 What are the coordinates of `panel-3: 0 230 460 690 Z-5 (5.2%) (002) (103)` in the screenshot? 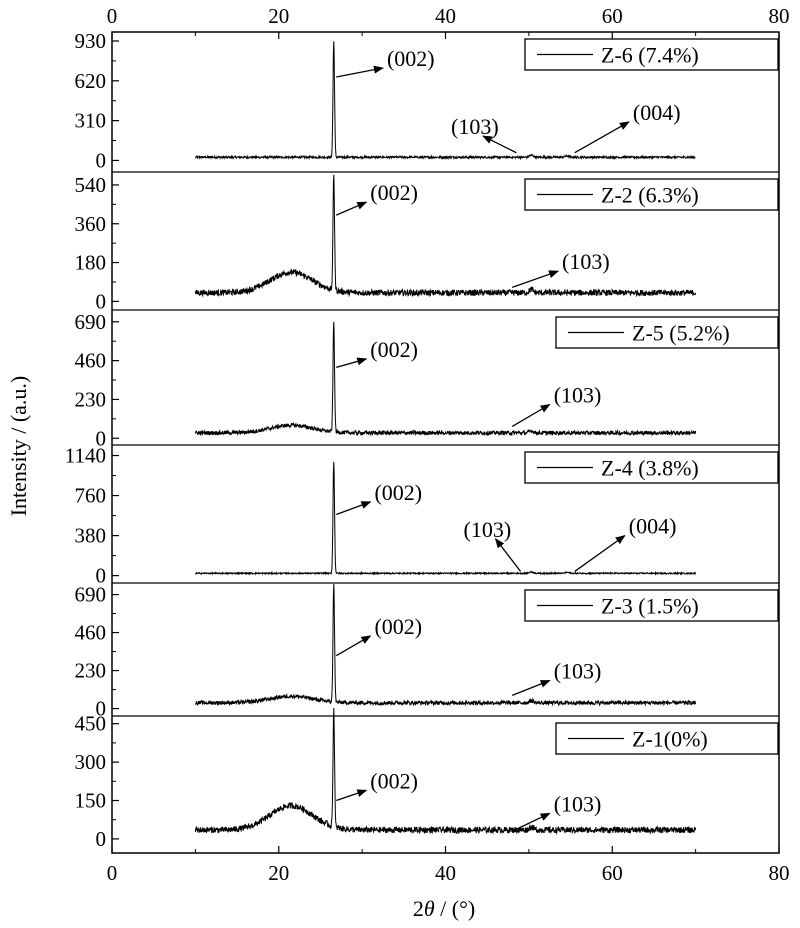 It's located at (427, 380).